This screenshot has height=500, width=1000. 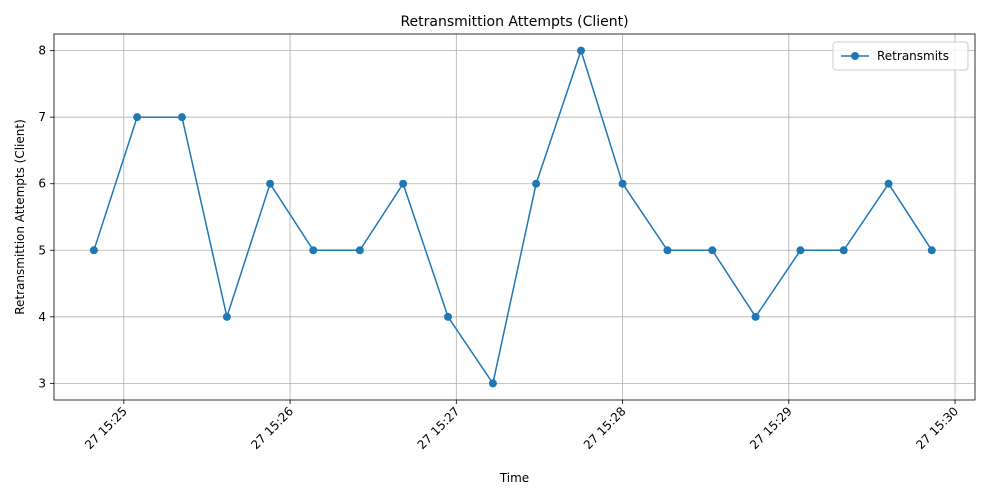 I want to click on y-axis-ticks: 3 4 5 6 7 8, so click(x=46, y=217).